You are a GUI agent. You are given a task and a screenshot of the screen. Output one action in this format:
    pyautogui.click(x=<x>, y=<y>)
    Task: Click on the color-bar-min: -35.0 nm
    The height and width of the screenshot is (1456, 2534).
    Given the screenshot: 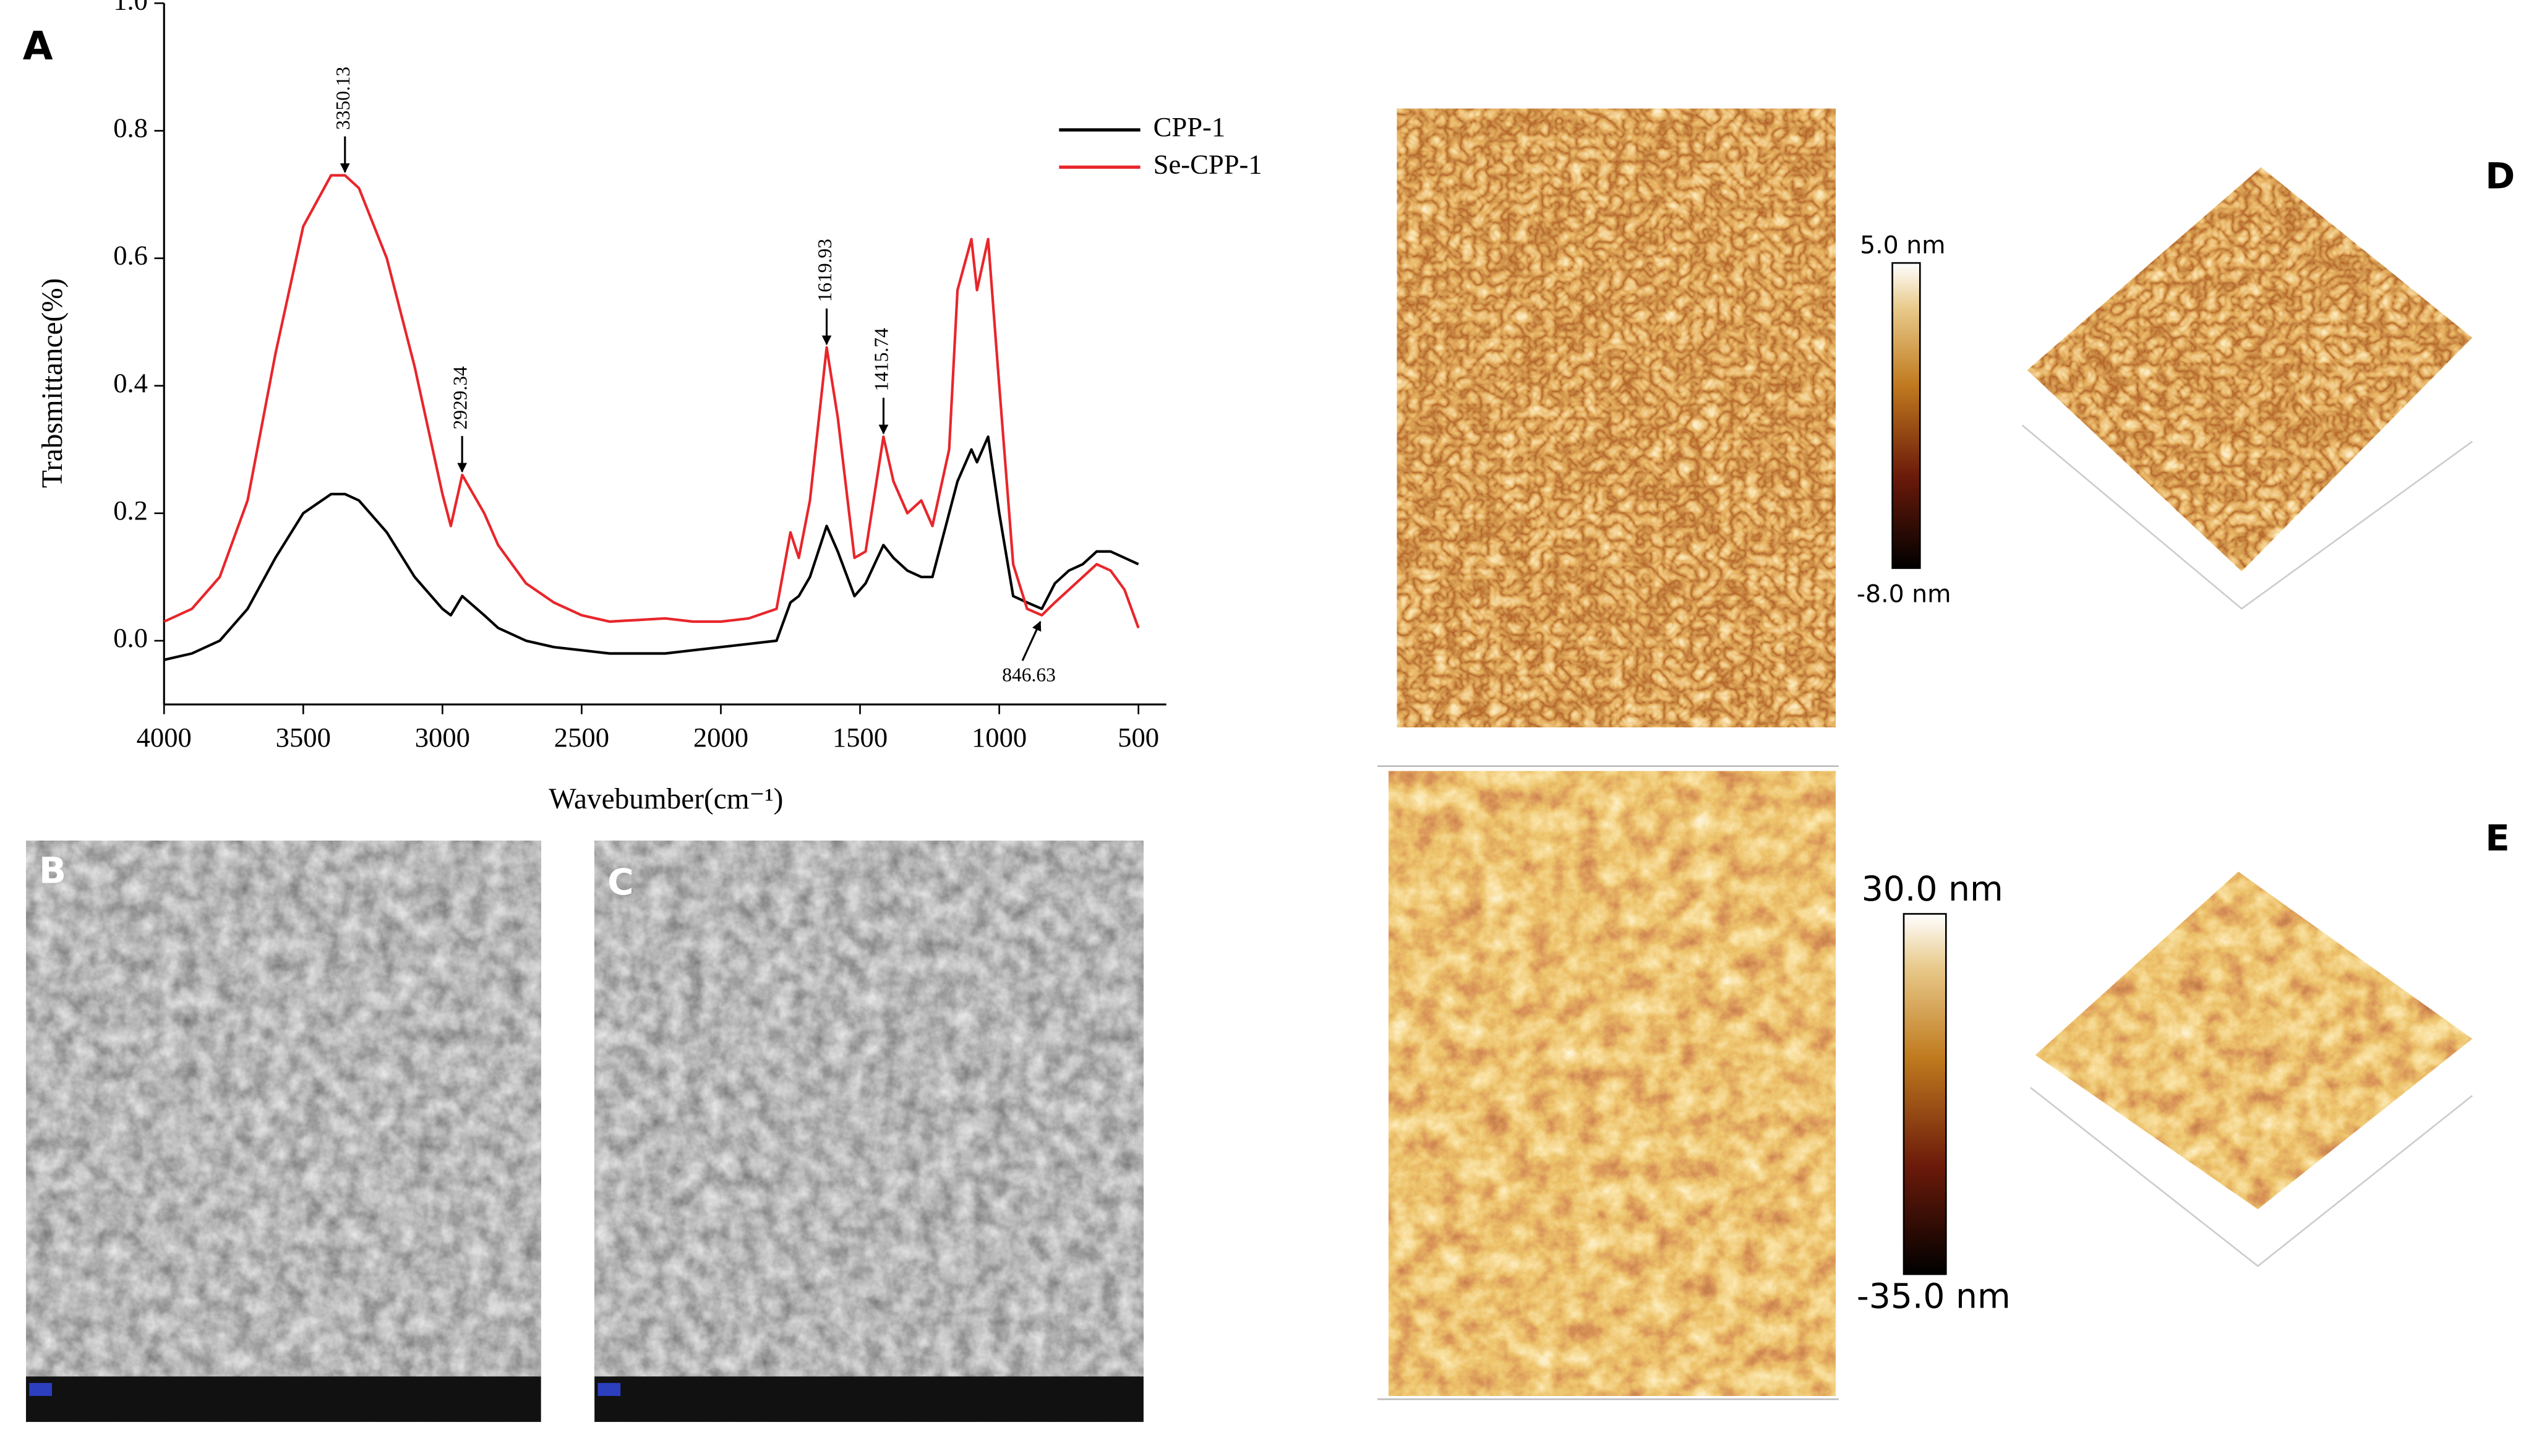 What is the action you would take?
    pyautogui.click(x=1934, y=1297)
    